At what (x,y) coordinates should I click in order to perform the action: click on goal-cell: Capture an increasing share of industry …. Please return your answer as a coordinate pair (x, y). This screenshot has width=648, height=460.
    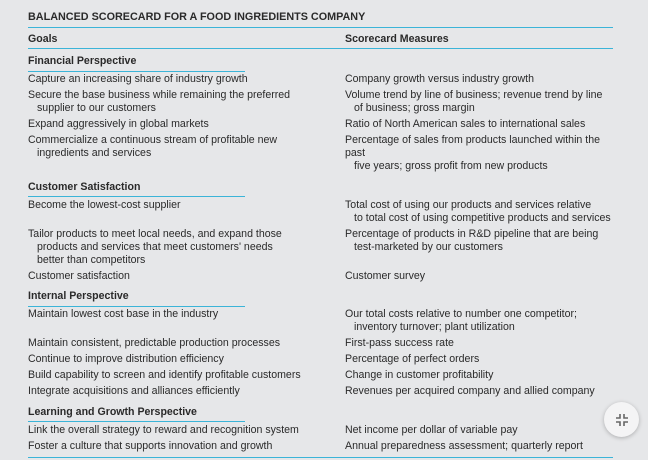
    Looking at the image, I should click on (186, 79).